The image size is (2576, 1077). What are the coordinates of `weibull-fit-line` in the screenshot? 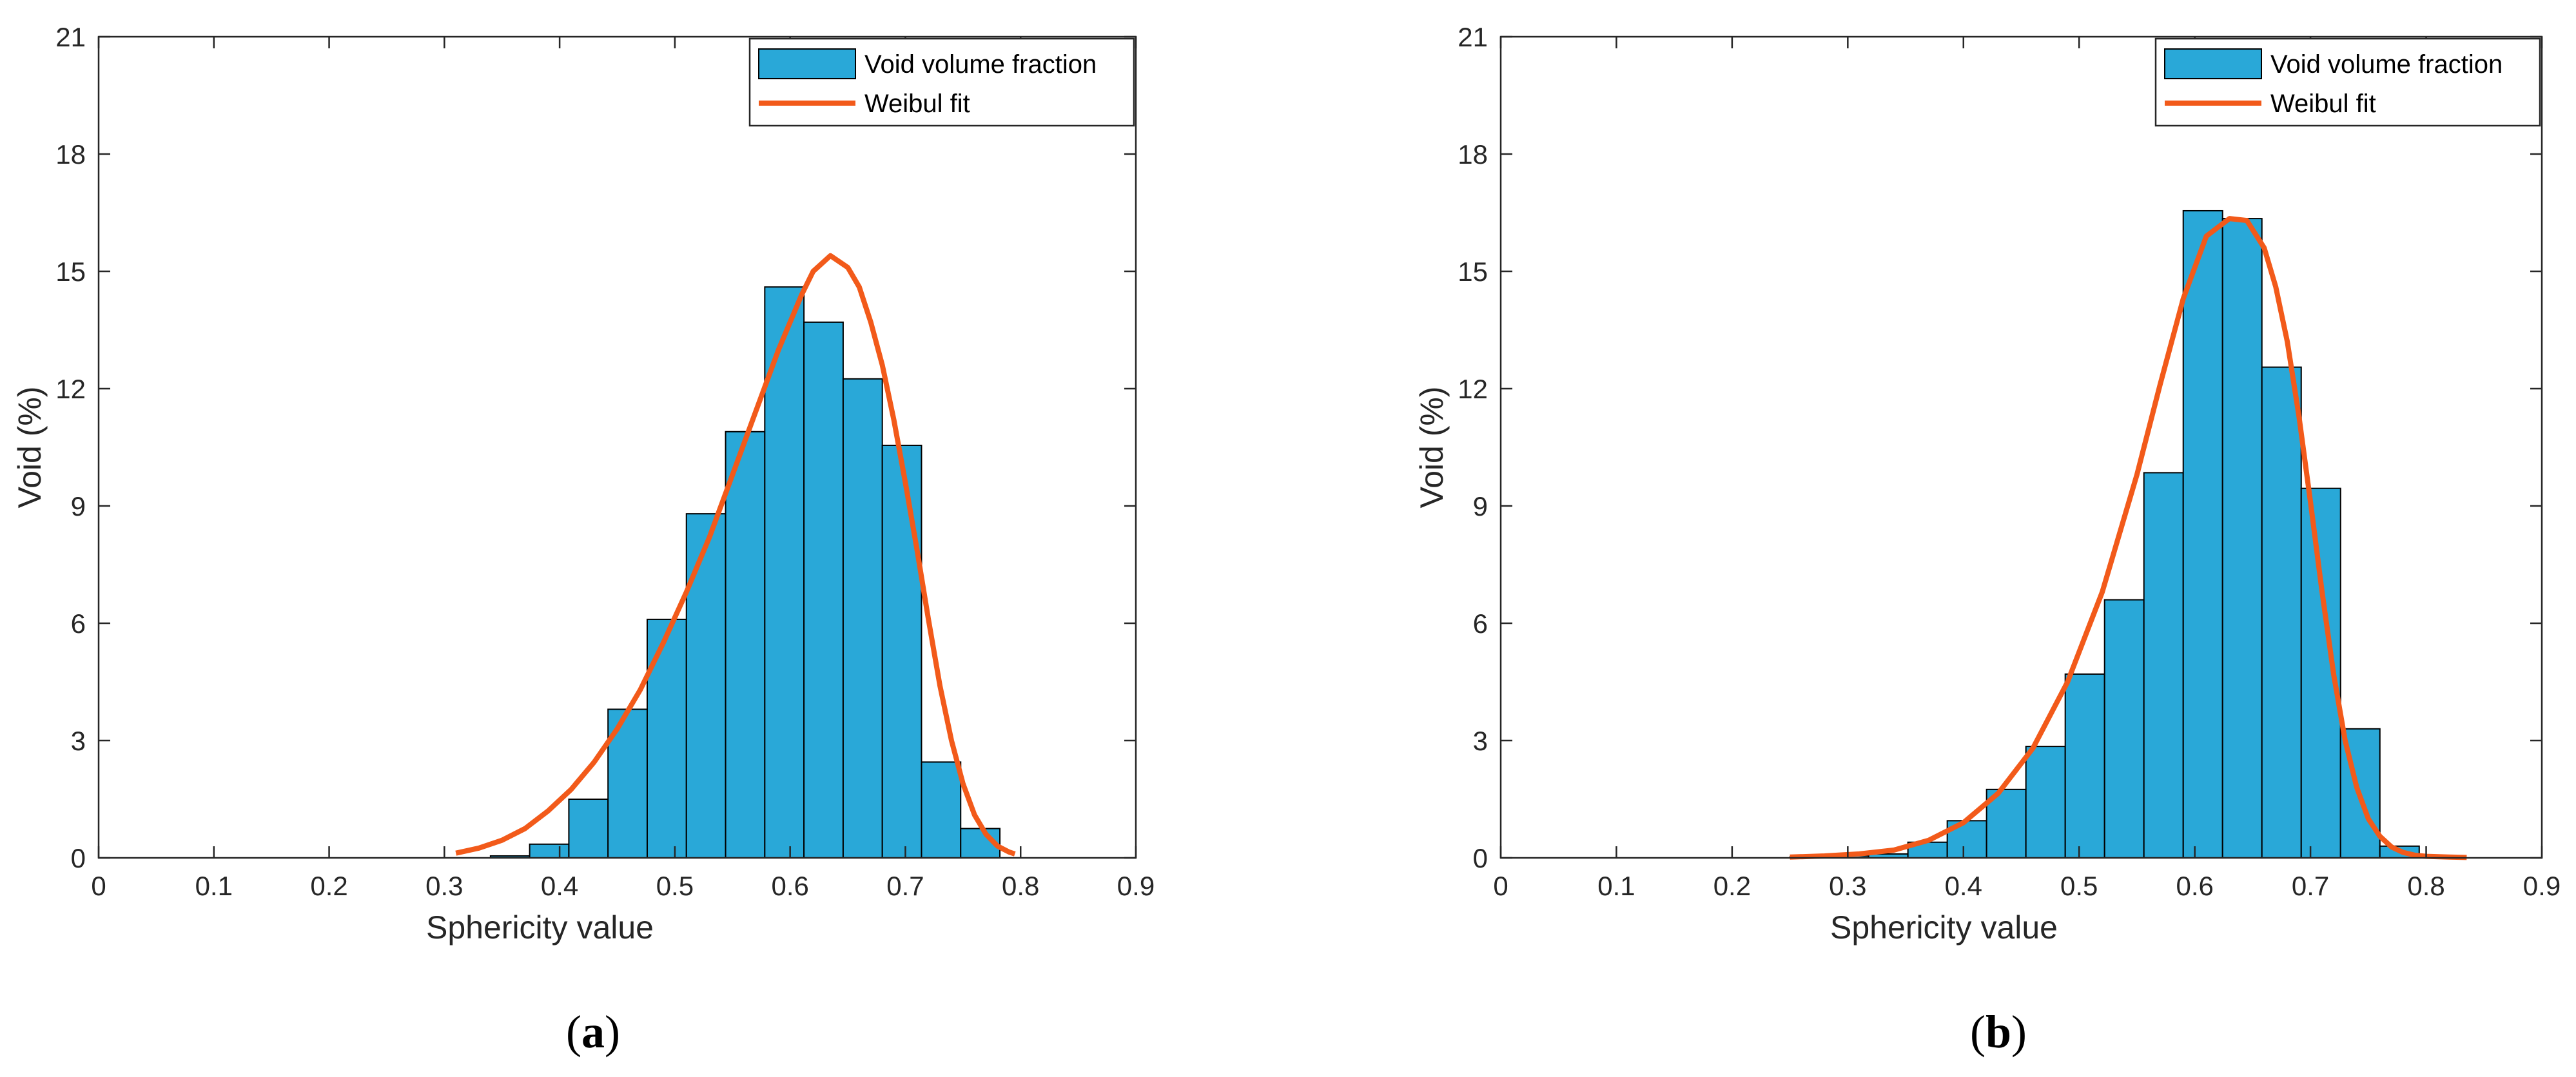 It's located at (736, 555).